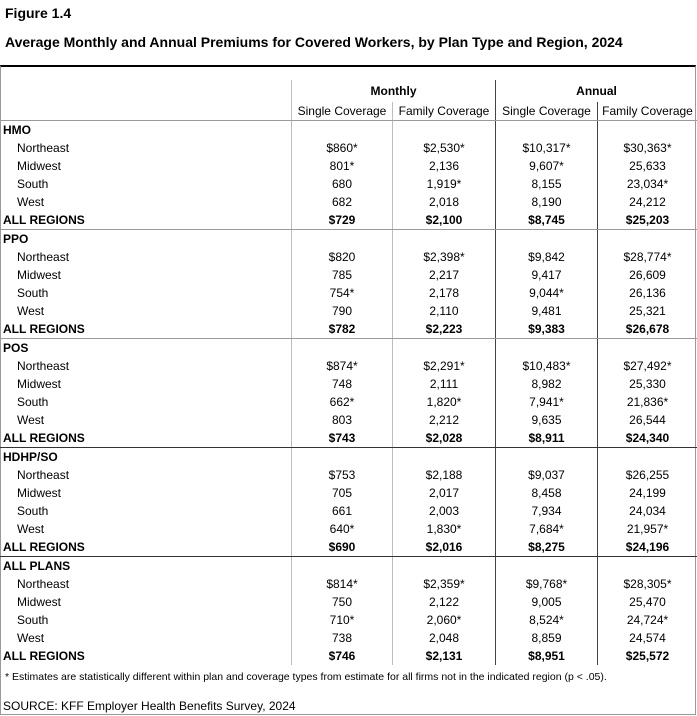 This screenshot has width=697, height=716. I want to click on region-row: South 661 2,003 7,934 24,034, so click(348, 511).